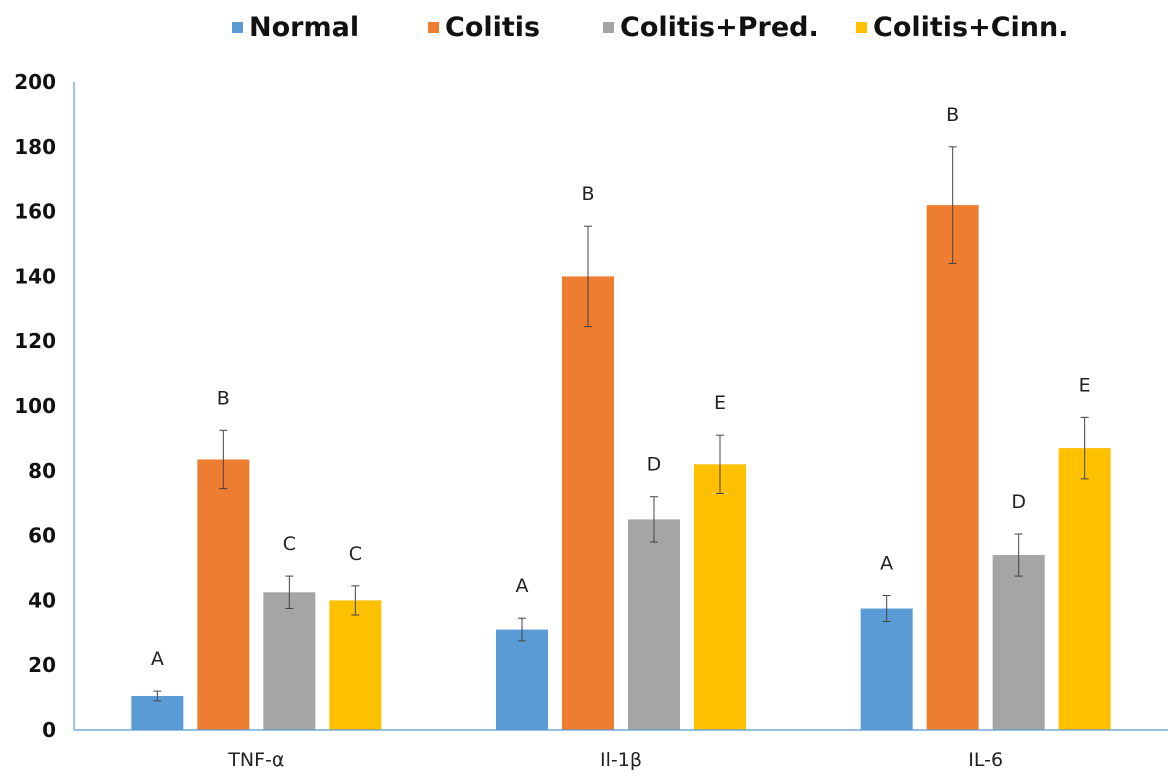 The width and height of the screenshot is (1175, 776). I want to click on legend: Normal Colitis Colitis+Pred. Colitis+Cinn., so click(650, 27).